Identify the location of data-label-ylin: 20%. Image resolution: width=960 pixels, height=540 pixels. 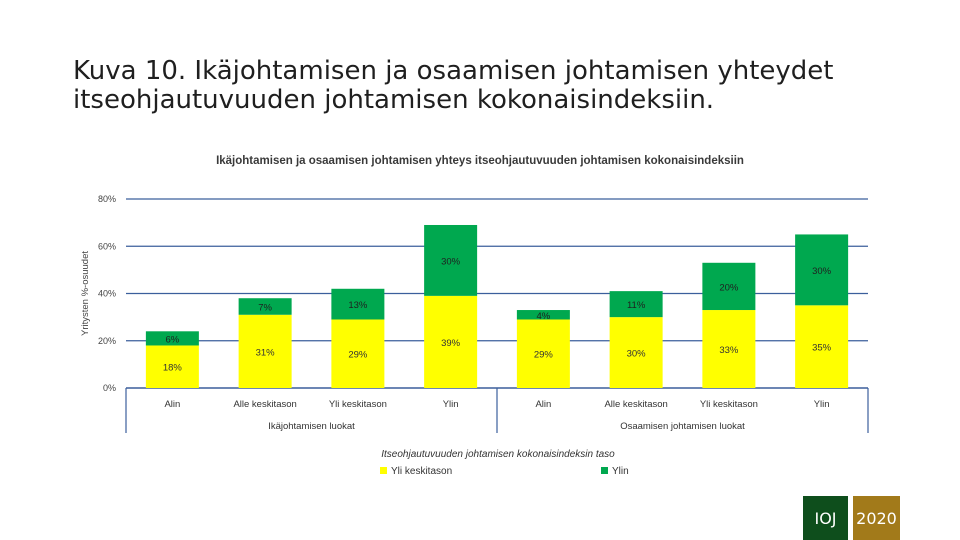
(729, 287).